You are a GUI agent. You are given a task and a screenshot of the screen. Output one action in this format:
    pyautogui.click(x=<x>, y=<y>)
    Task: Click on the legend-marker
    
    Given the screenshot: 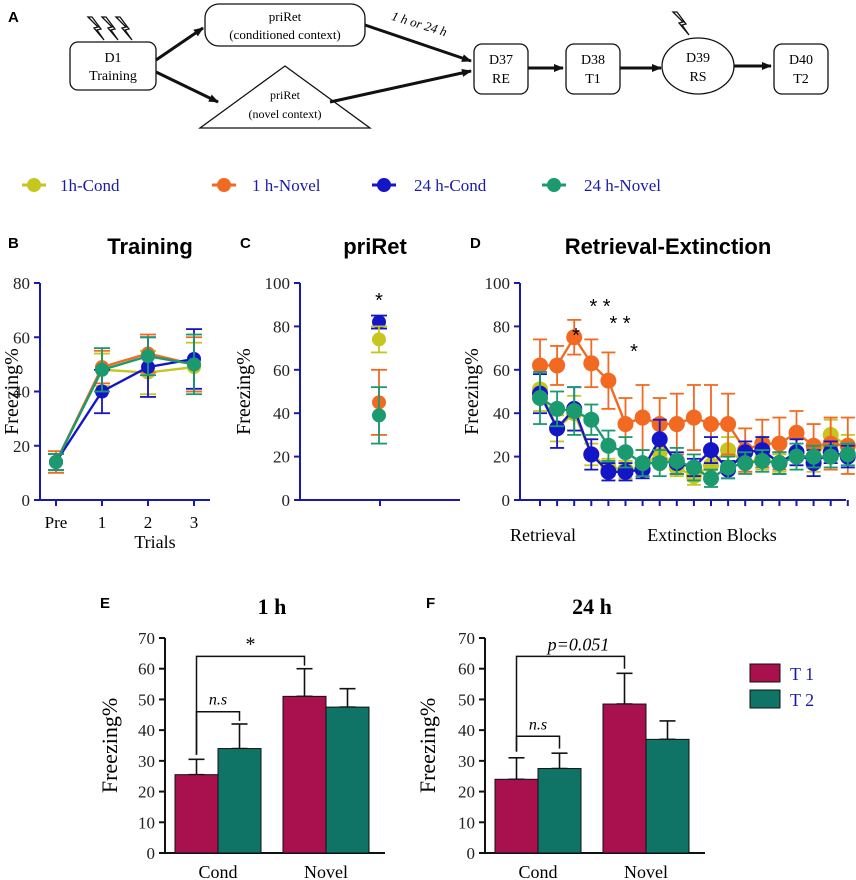 What is the action you would take?
    pyautogui.click(x=224, y=185)
    